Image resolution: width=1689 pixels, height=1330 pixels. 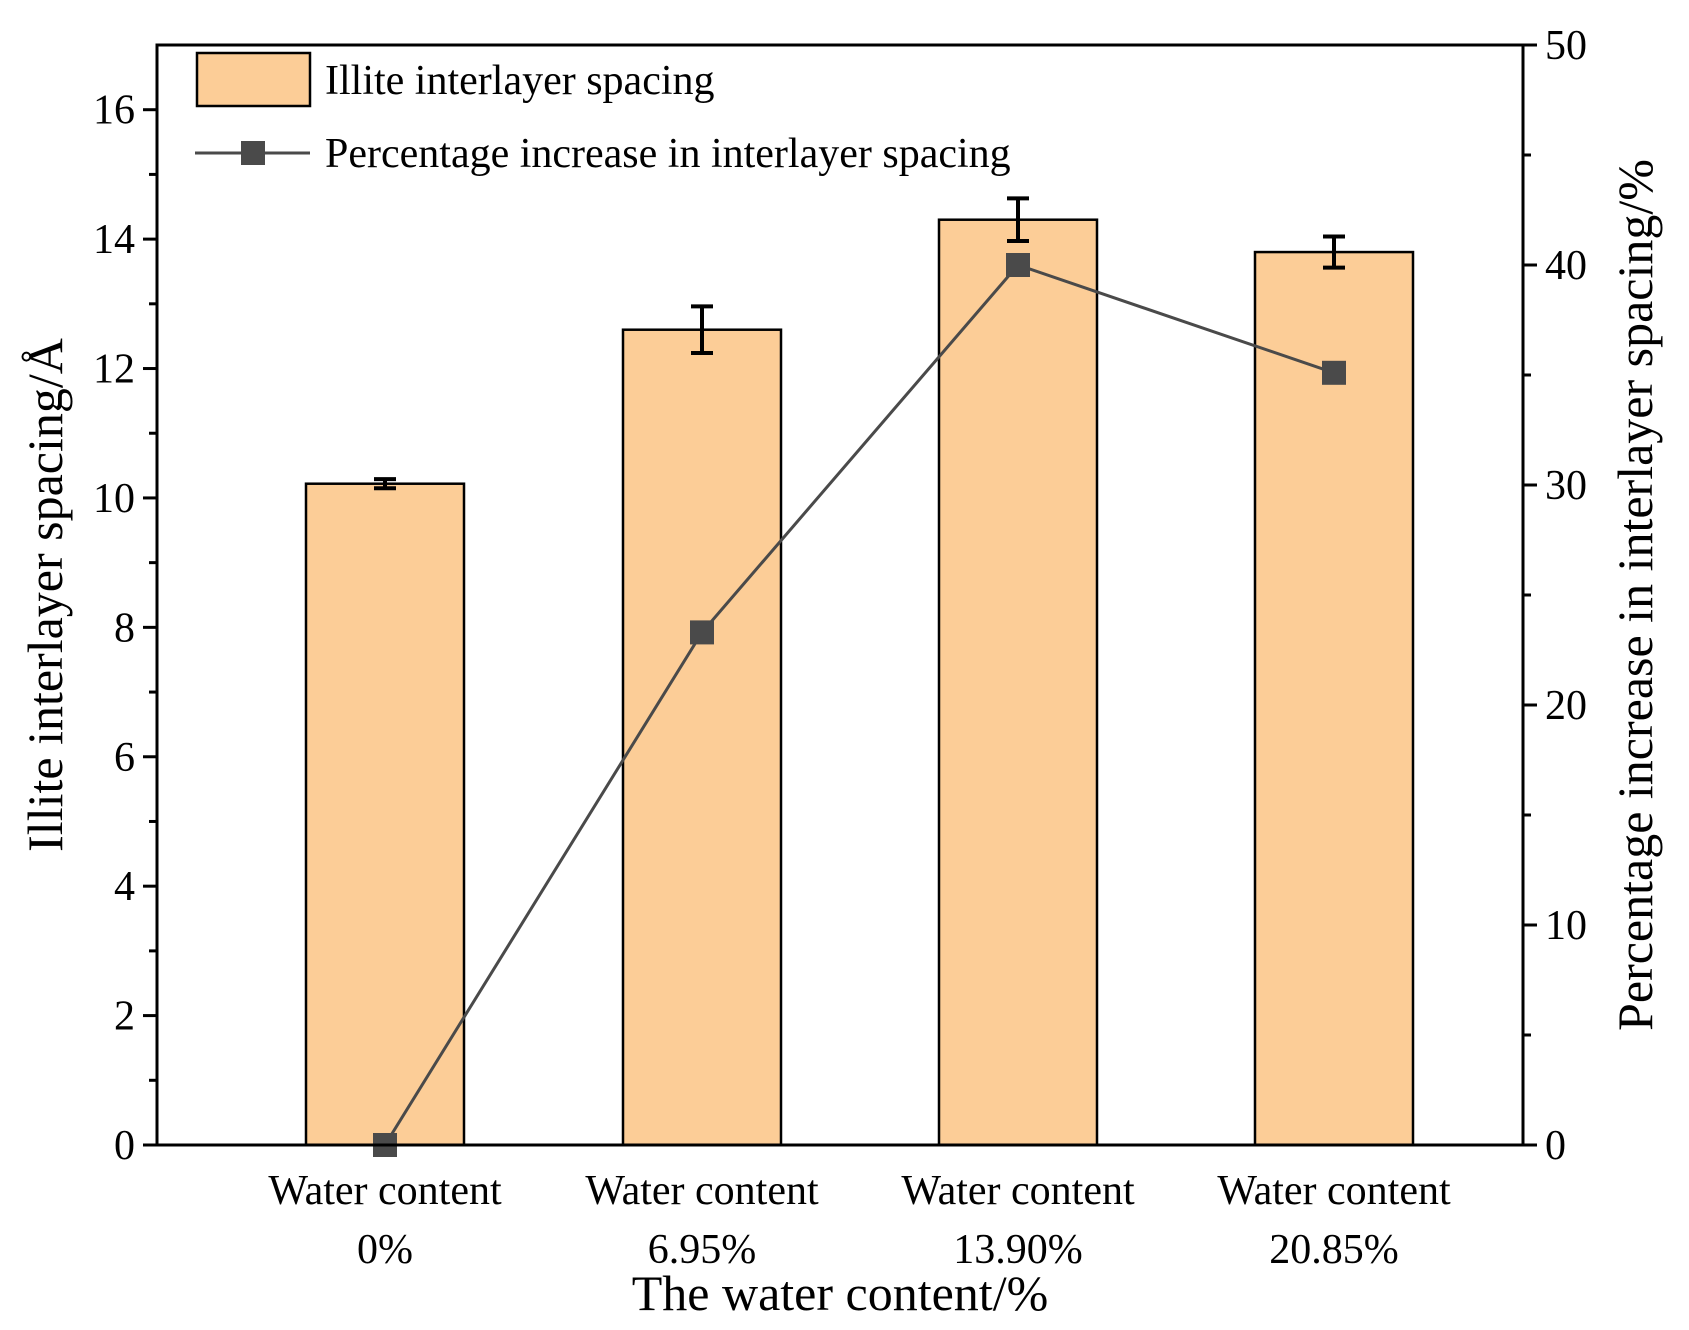 What do you see at coordinates (1566, 266) in the screenshot?
I see `y2-tick-label: 40` at bounding box center [1566, 266].